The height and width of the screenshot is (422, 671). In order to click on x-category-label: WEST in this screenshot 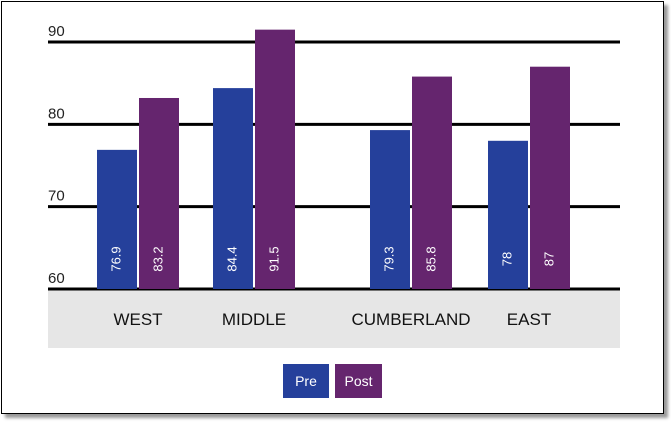, I will do `click(137, 319)`.